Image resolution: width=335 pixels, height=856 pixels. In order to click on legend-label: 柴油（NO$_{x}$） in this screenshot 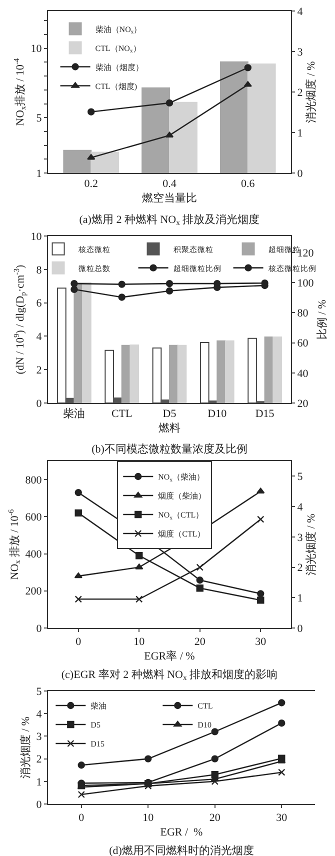, I will do `click(118, 30)`.